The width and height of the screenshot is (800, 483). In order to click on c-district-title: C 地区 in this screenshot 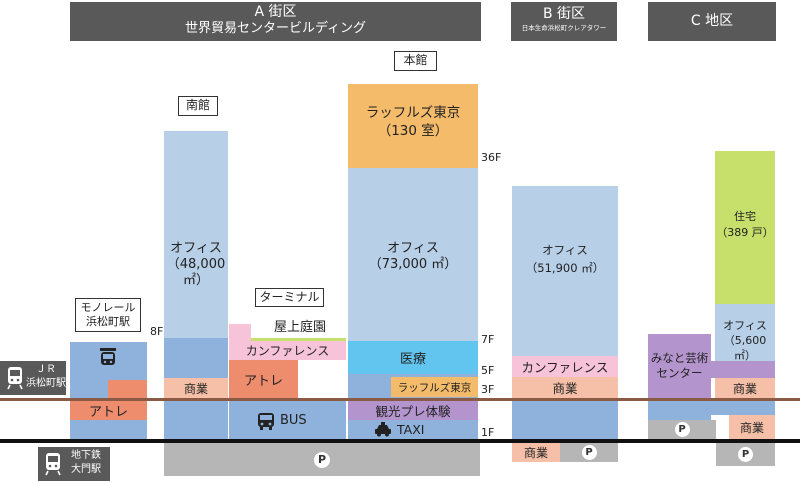, I will do `click(712, 21)`.